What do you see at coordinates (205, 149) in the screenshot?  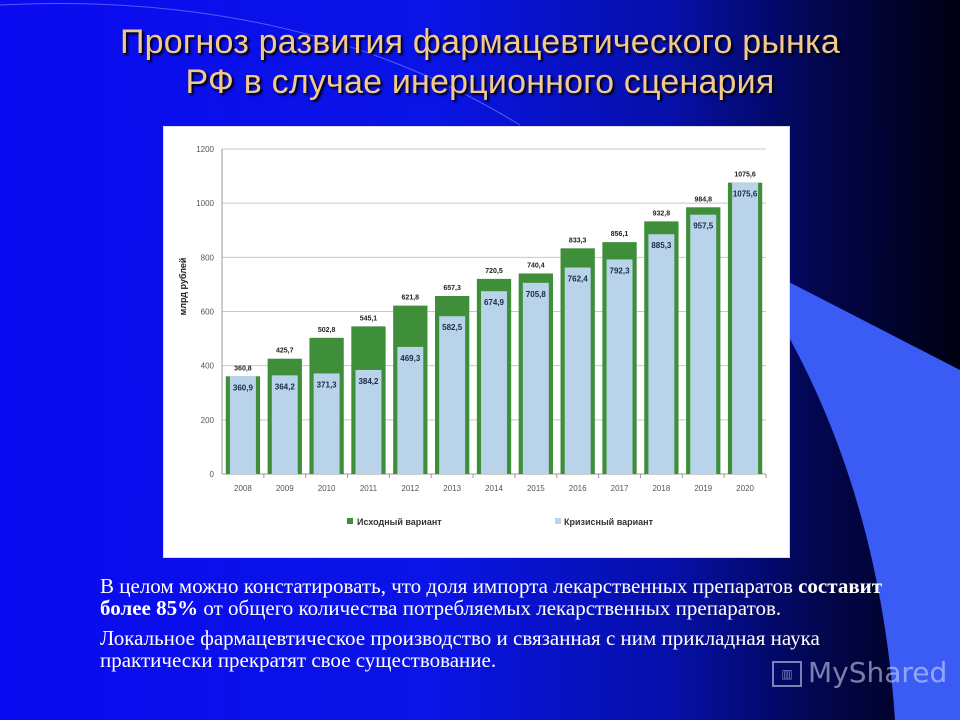 I see `y-tick-label: 1200` at bounding box center [205, 149].